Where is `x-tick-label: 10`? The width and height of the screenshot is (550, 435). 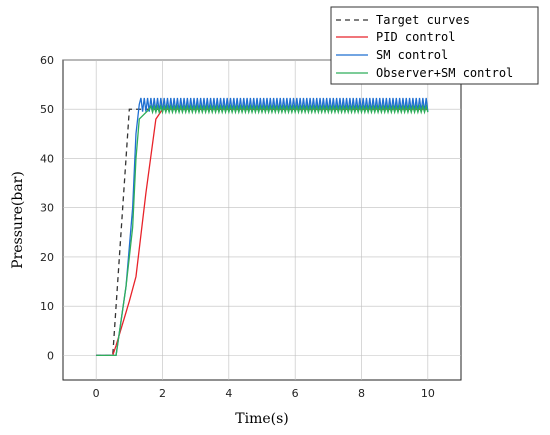
x-tick-label: 10 is located at coordinates (428, 393).